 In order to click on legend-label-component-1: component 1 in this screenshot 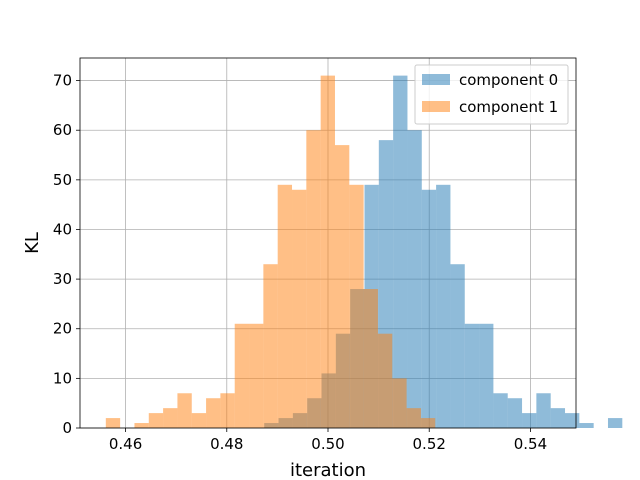, I will do `click(508, 107)`.